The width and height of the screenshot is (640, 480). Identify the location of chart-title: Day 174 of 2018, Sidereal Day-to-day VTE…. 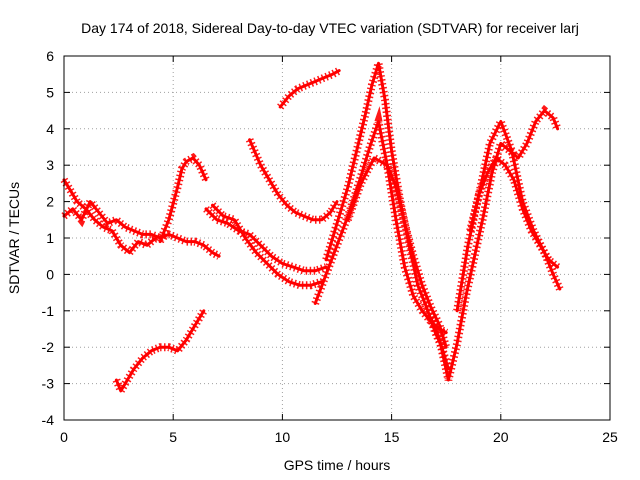
(330, 28).